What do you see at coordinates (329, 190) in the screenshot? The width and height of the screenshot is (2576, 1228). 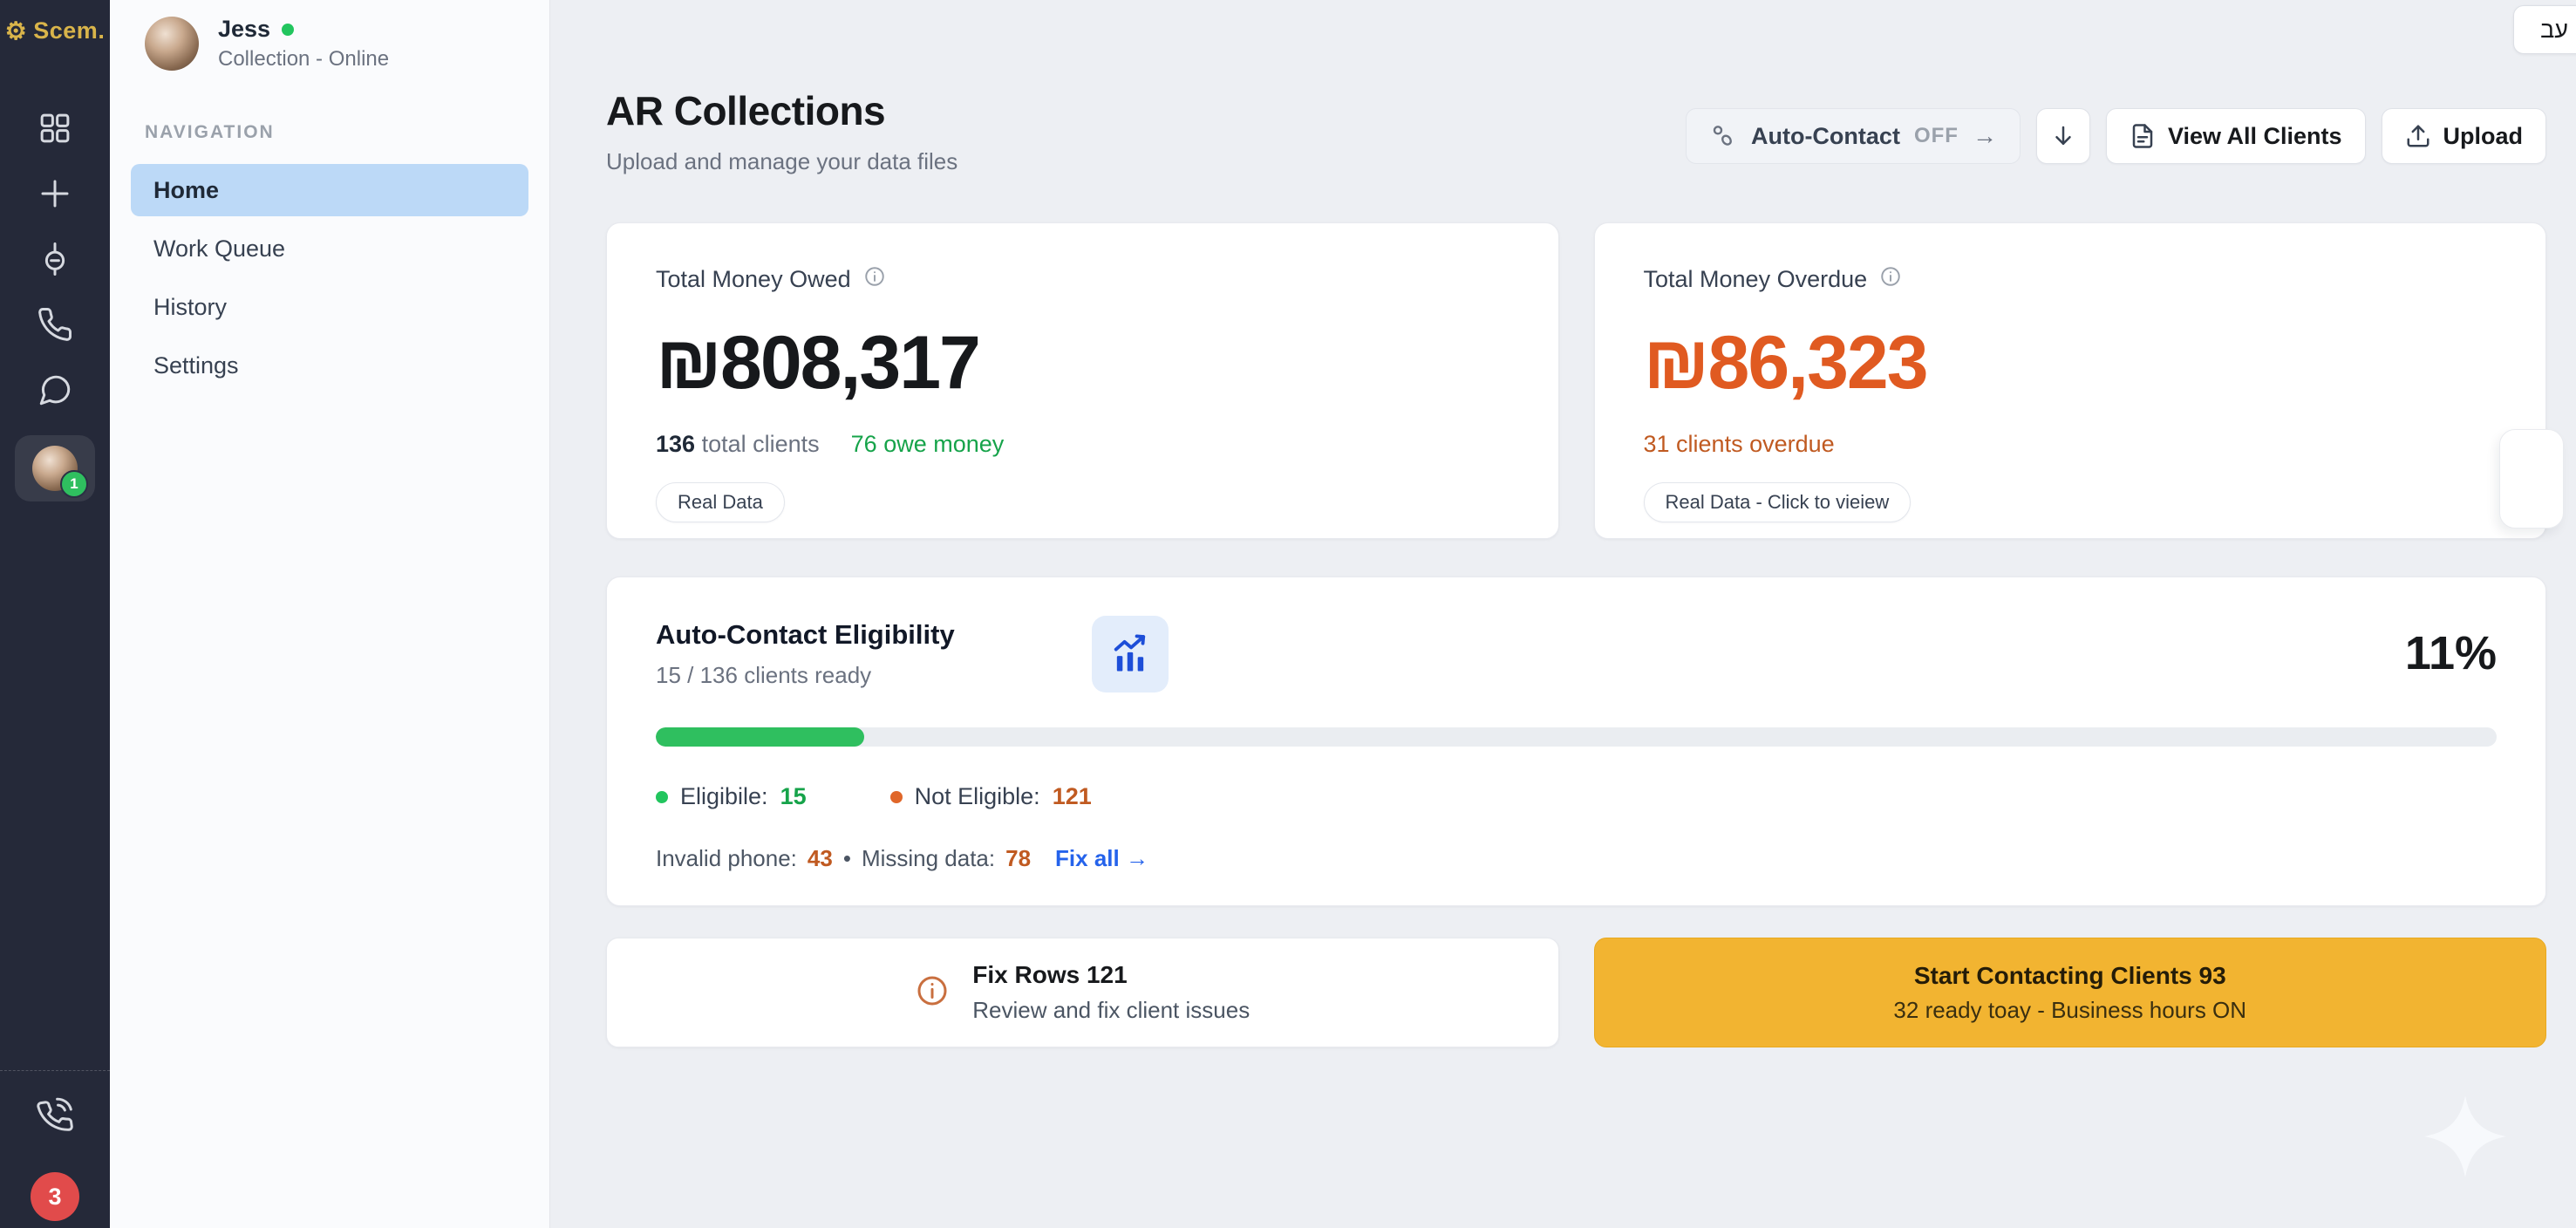 I see `sidebar-item-home: Home` at bounding box center [329, 190].